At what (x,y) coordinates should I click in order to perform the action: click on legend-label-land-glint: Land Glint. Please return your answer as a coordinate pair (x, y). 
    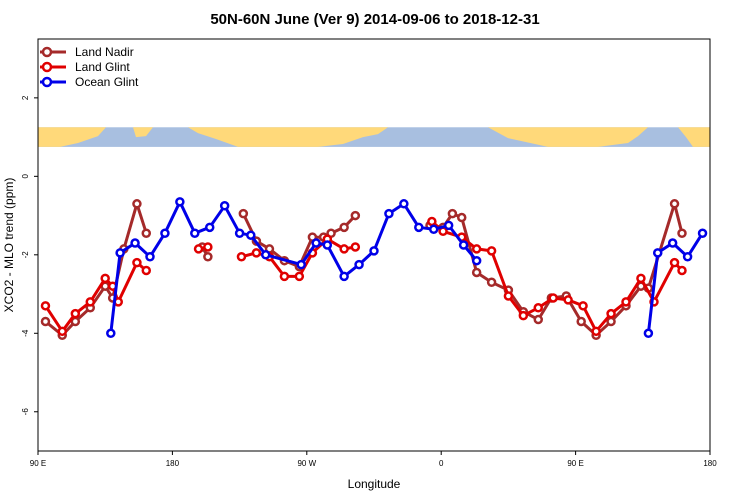
    Looking at the image, I should click on (102, 67).